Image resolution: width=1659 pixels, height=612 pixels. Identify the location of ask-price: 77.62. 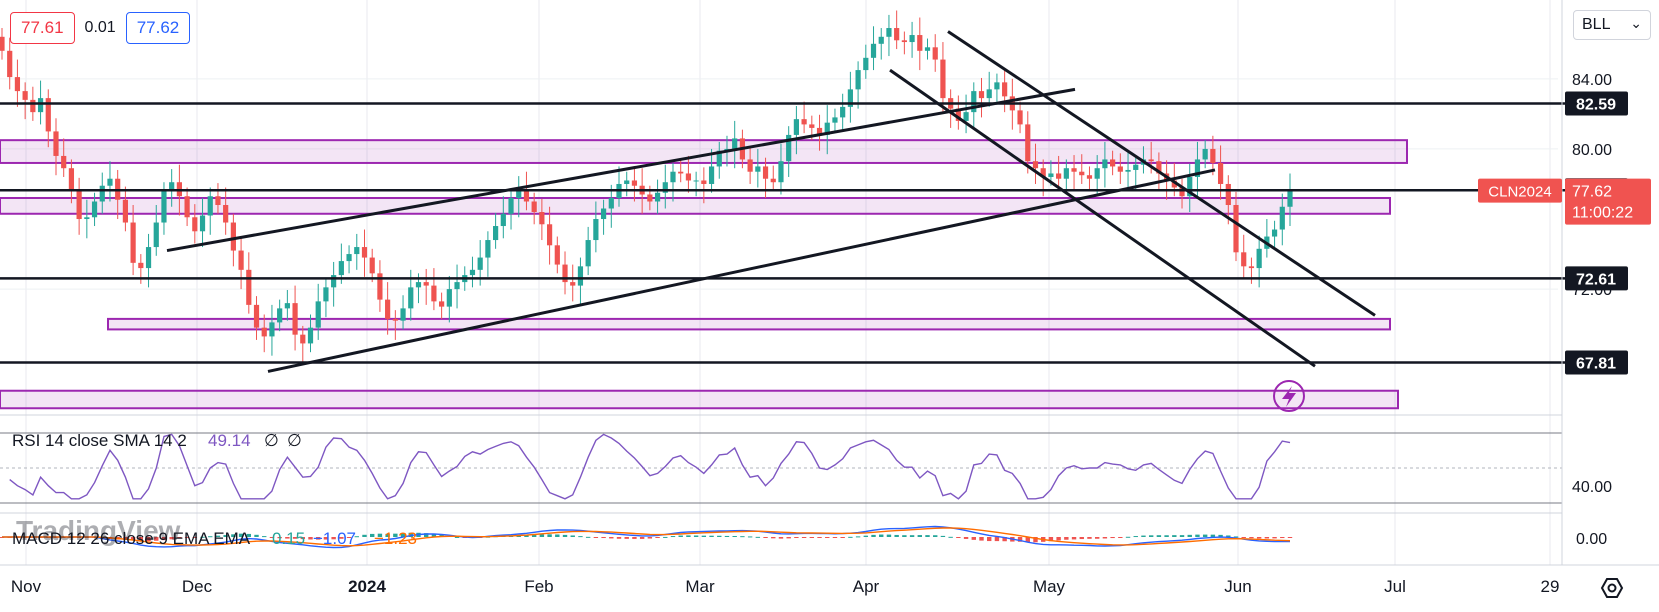
(158, 28).